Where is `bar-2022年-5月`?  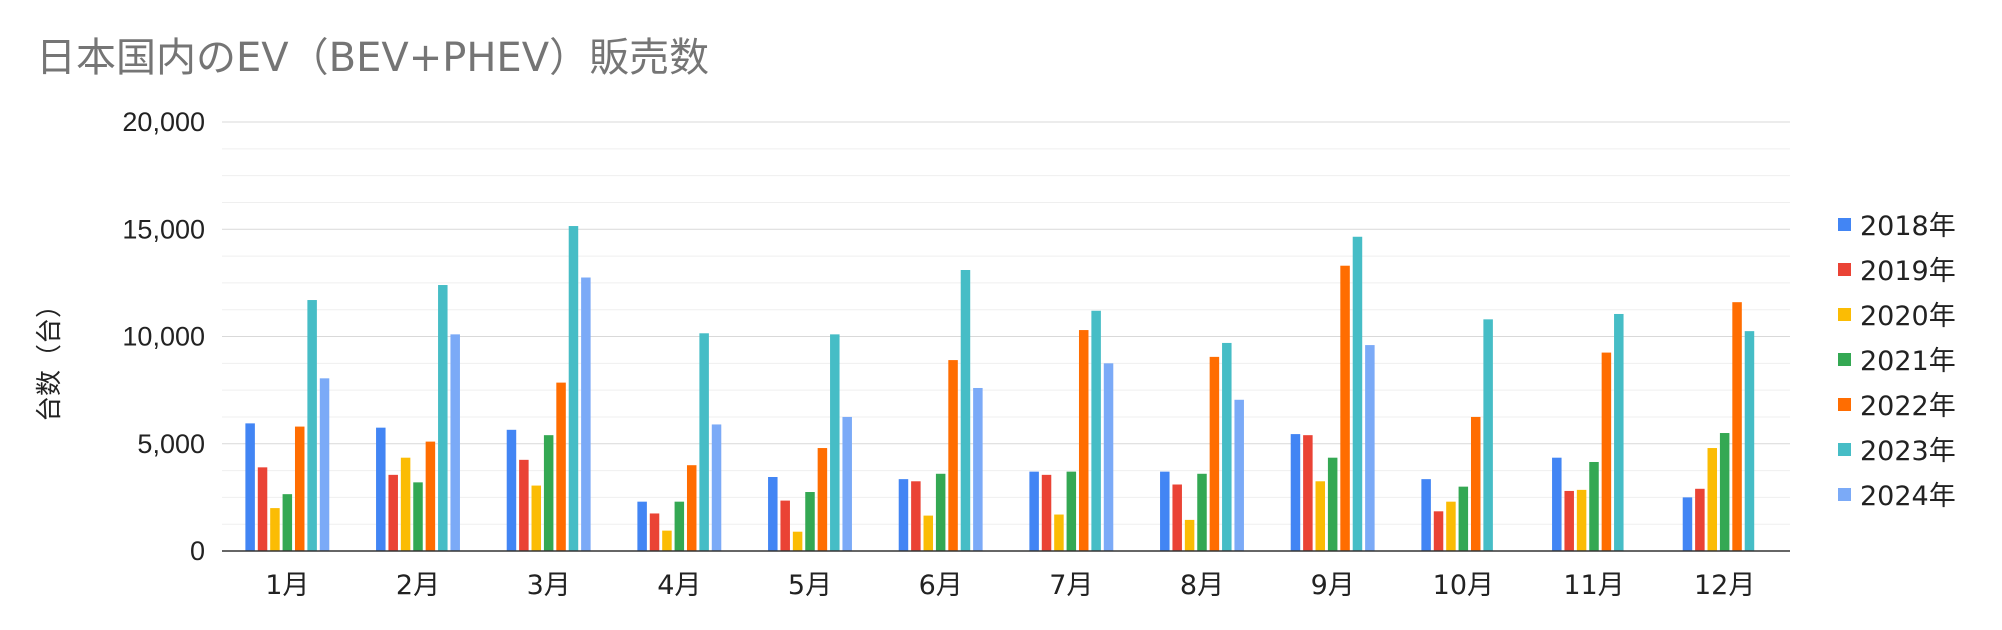
bar-2022年-5月 is located at coordinates (822, 499).